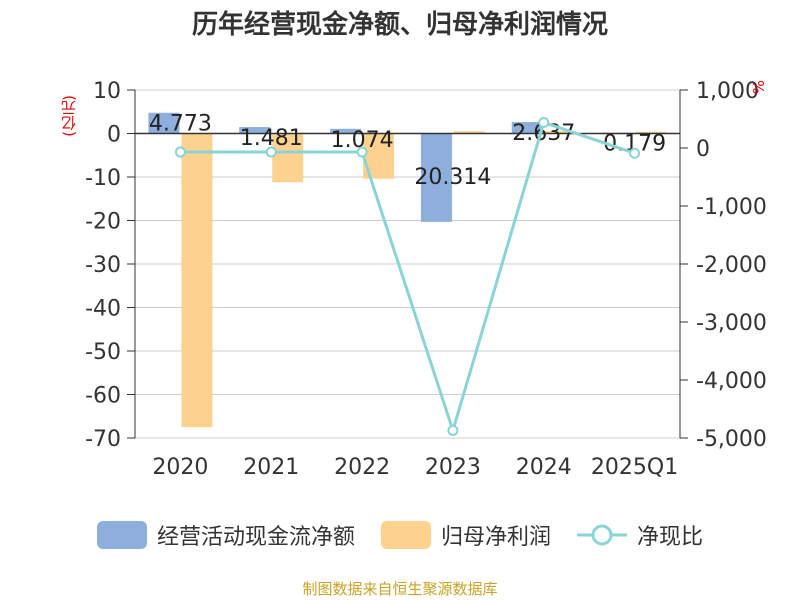 The height and width of the screenshot is (600, 800). I want to click on legend-label-net-profit: 归母净利润, so click(495, 537).